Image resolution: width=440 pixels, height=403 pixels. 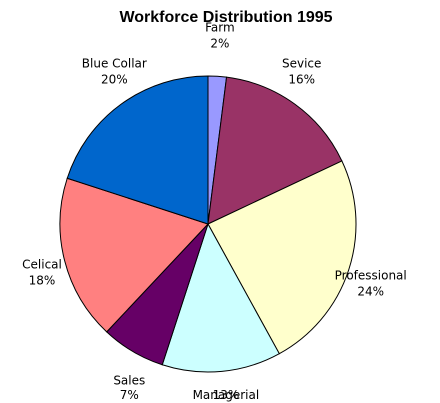 What do you see at coordinates (114, 63) in the screenshot?
I see `slice-label-blue-collar: Blue Collar` at bounding box center [114, 63].